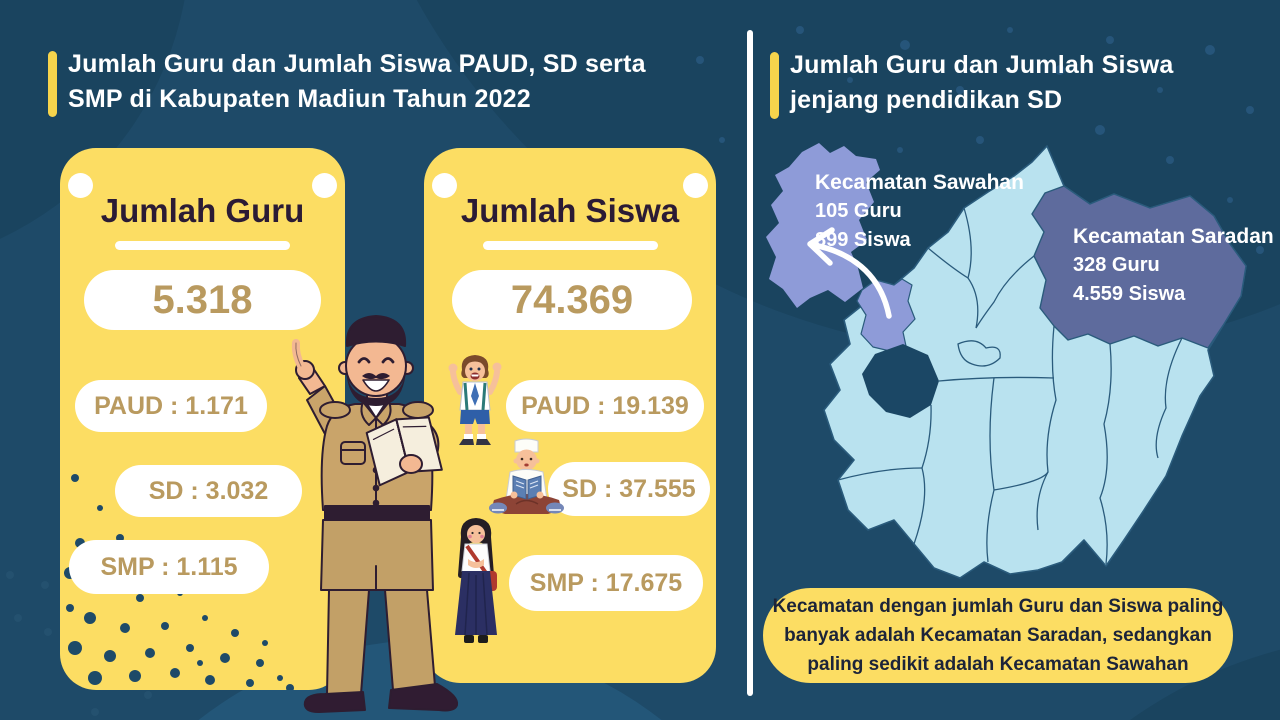 The image size is (1280, 720). What do you see at coordinates (376, 385) in the screenshot?
I see `beard` at bounding box center [376, 385].